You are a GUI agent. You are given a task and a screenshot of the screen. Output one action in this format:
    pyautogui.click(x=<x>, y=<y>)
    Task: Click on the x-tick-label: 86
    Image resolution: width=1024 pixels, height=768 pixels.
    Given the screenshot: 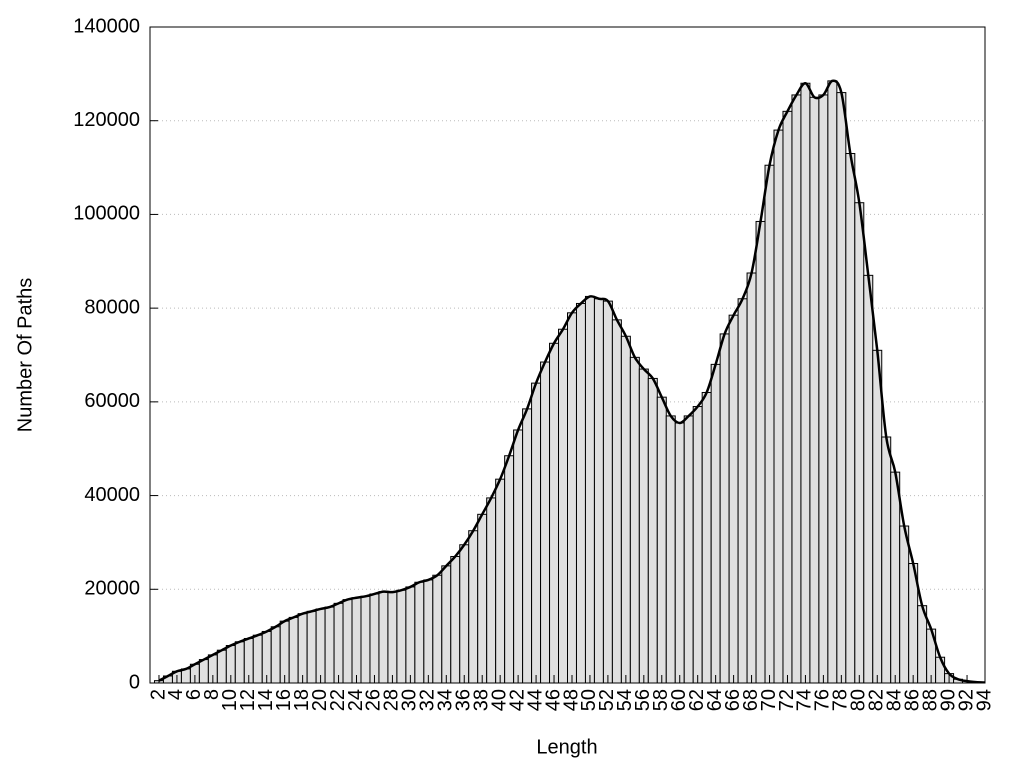 What is the action you would take?
    pyautogui.click(x=912, y=700)
    